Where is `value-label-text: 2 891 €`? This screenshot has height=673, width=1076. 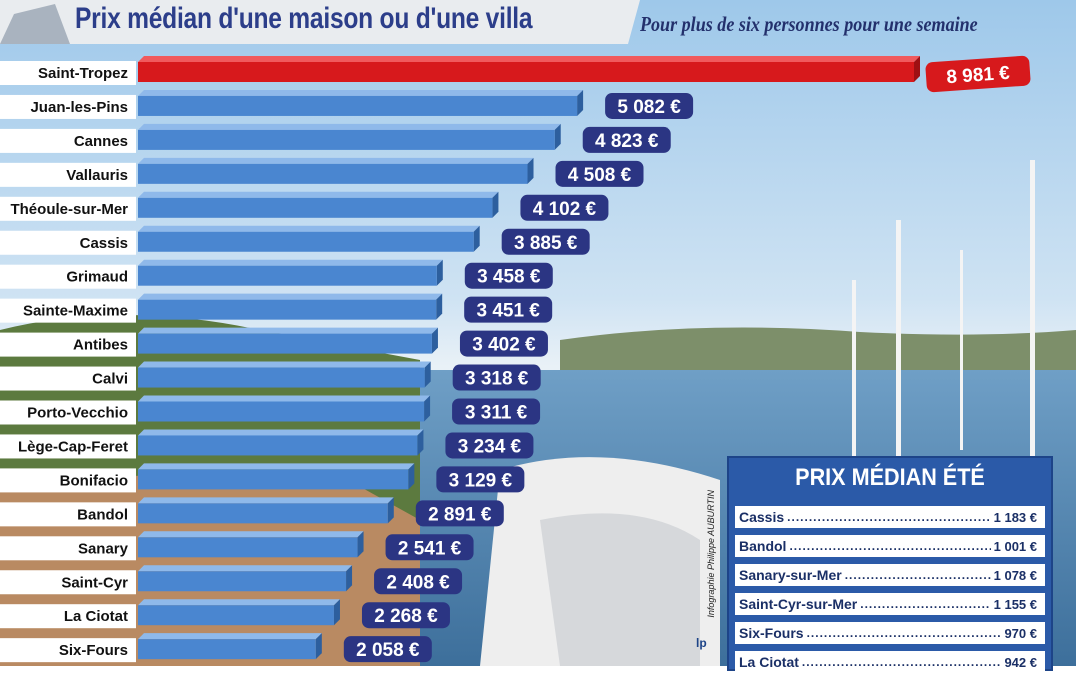 value-label-text: 2 891 € is located at coordinates (460, 514).